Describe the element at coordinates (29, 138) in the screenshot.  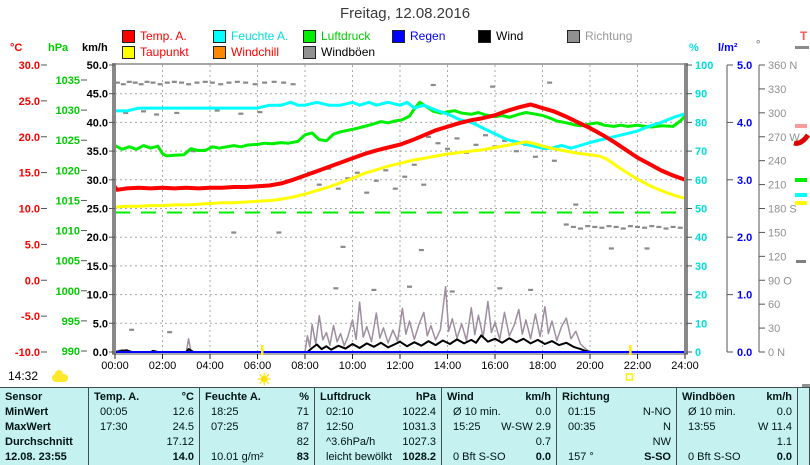
I see `axis-tick-label: 20.0` at that location.